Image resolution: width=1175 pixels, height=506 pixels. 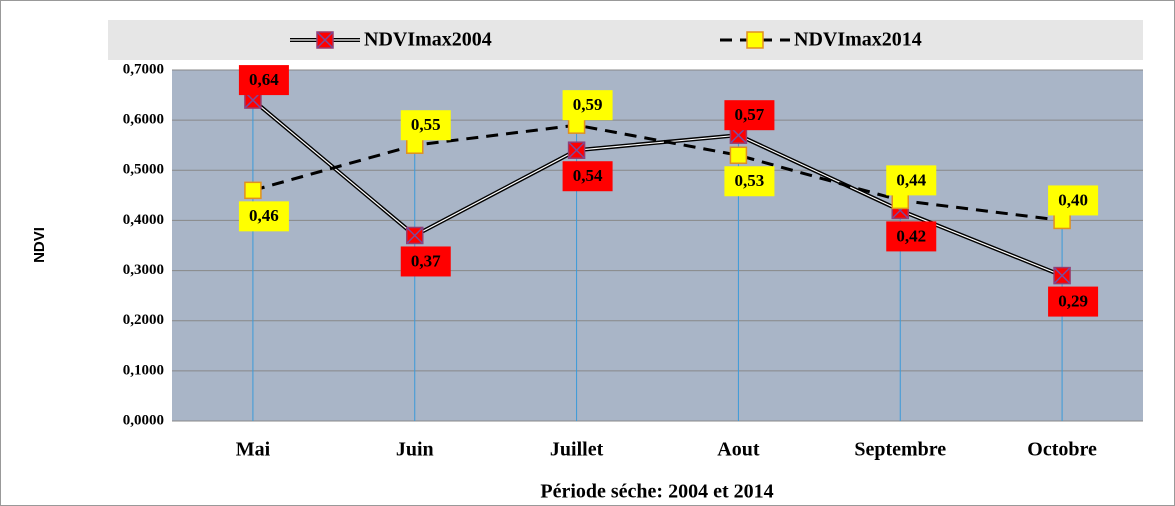 I want to click on y-tick-label: 0,3000, so click(x=143, y=270).